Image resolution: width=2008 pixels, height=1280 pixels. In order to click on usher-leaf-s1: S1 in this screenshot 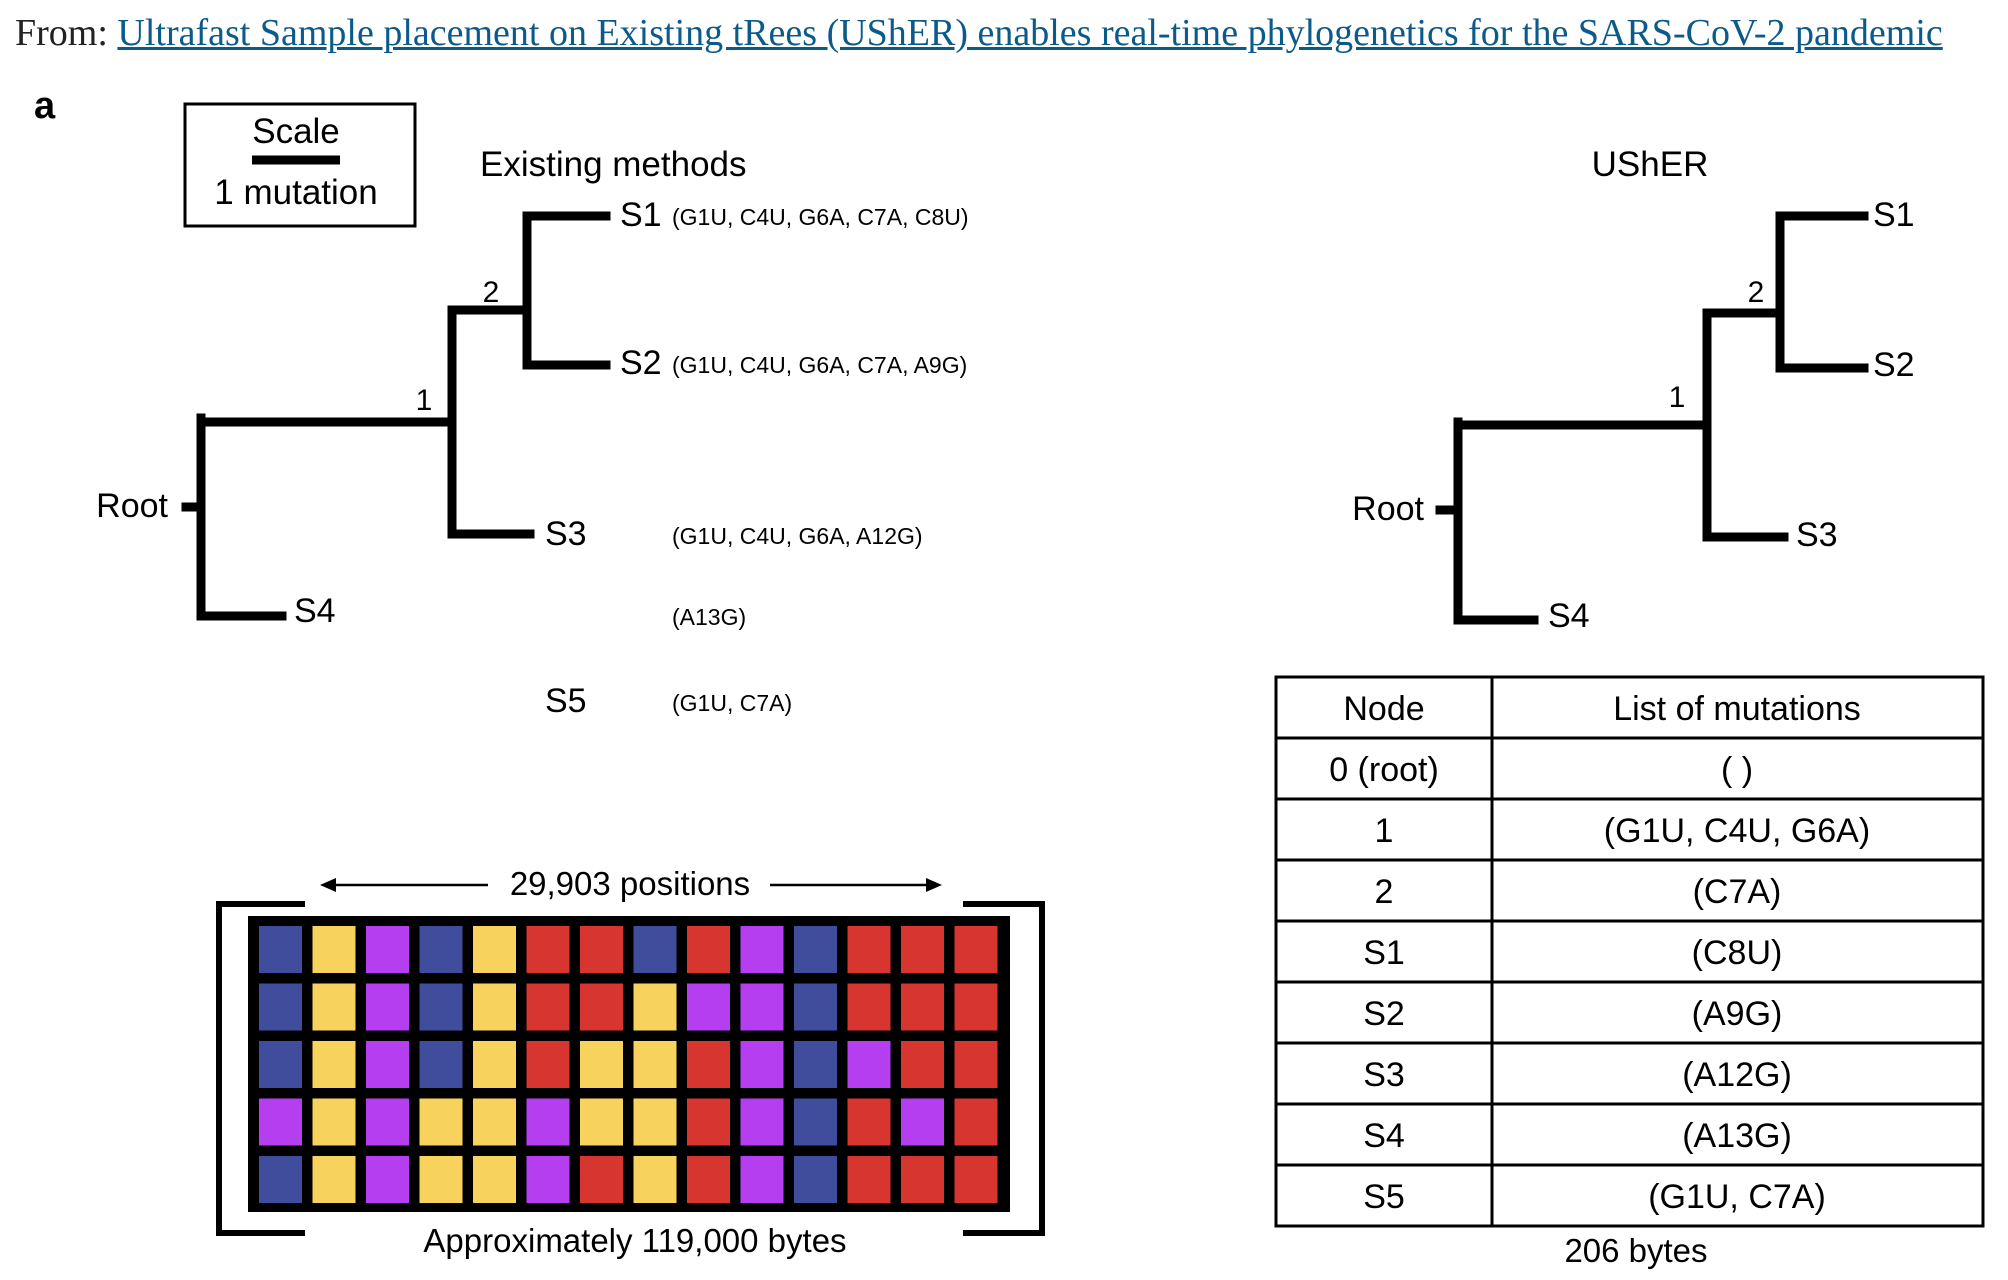, I will do `click(1894, 215)`.